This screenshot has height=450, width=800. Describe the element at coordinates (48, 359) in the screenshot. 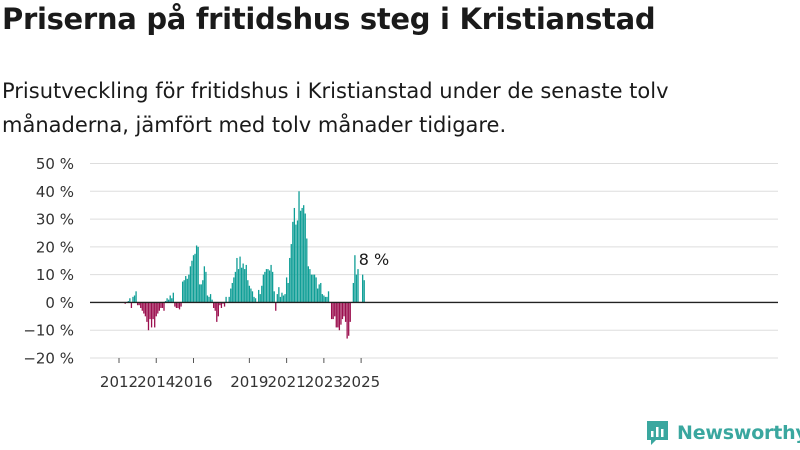

I see `y-tick-label: −20 %` at that location.